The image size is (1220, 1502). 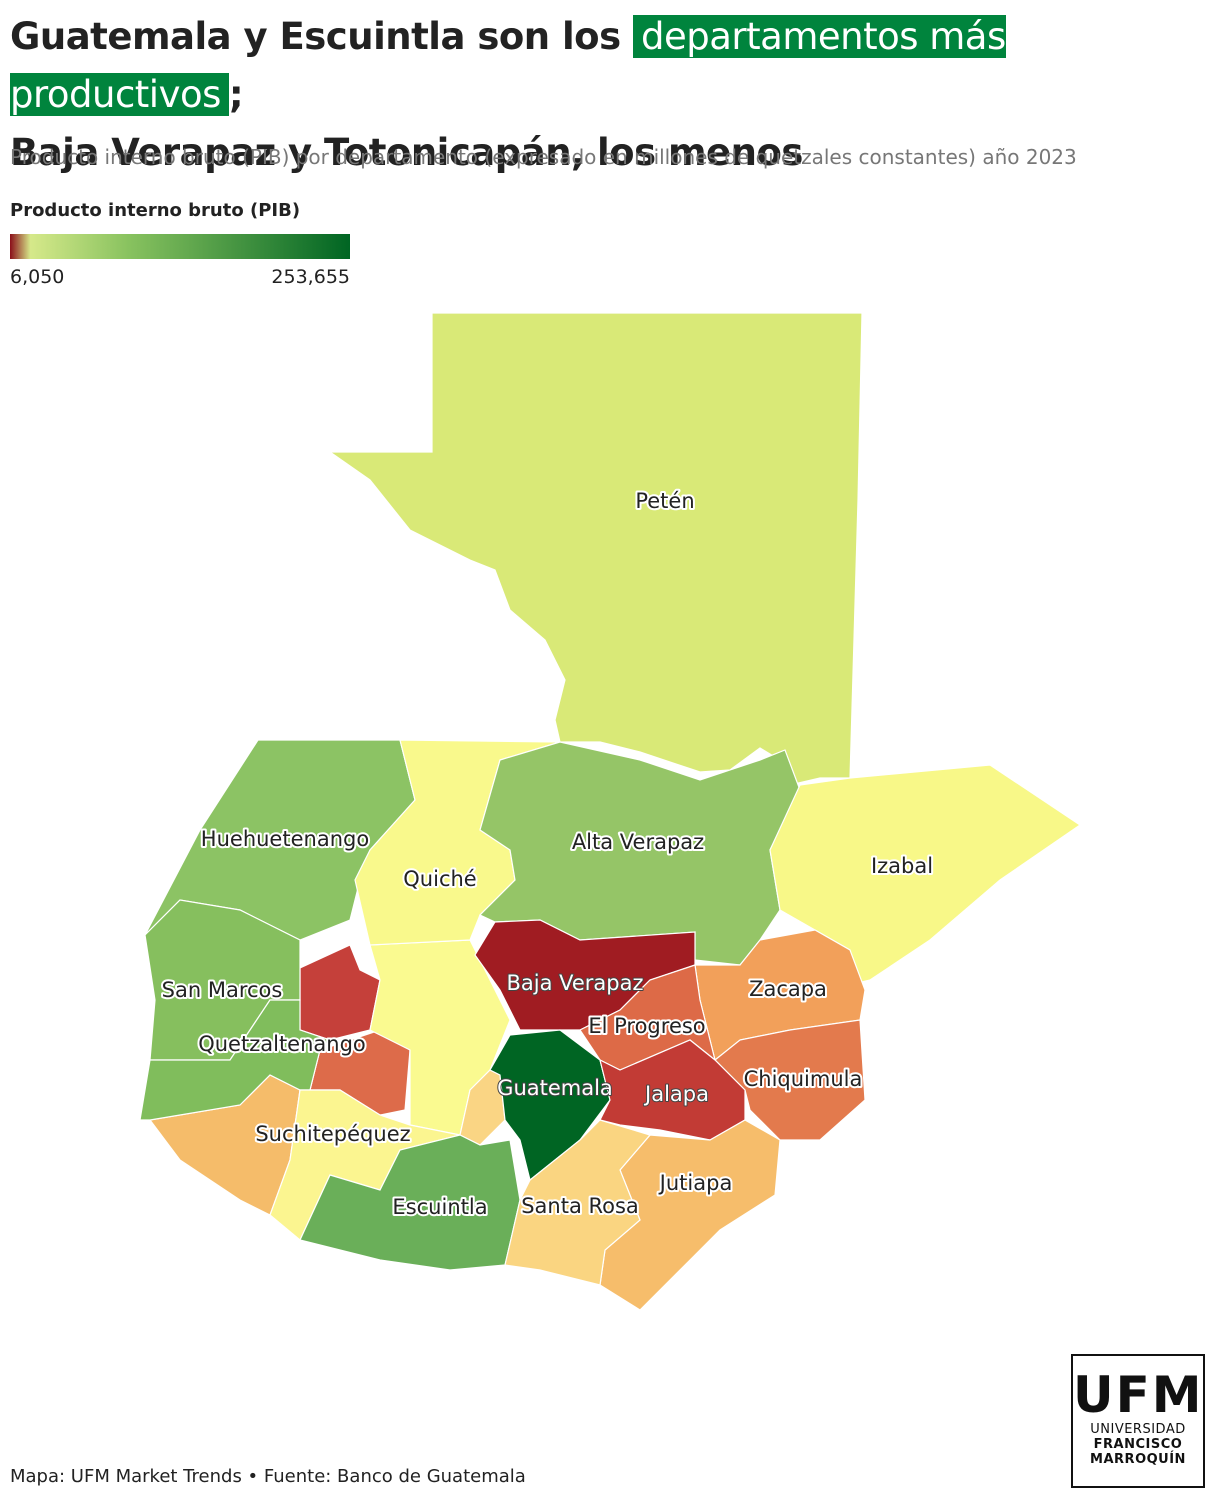 I want to click on title-part: Guatemala y Escuintla son los, so click(x=315, y=36).